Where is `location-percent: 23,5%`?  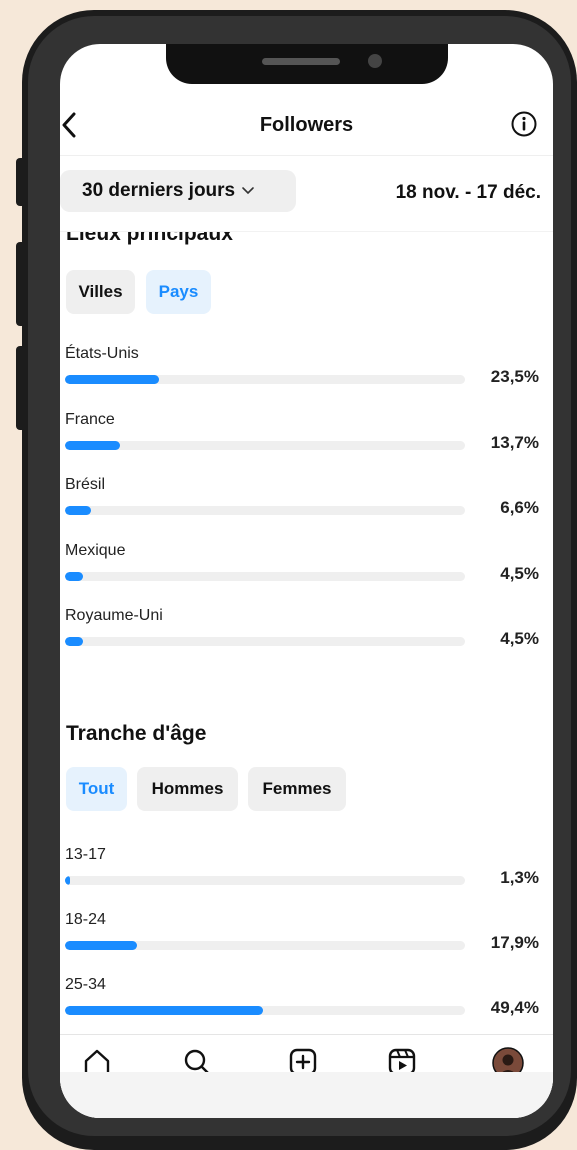 location-percent: 23,5% is located at coordinates (514, 376).